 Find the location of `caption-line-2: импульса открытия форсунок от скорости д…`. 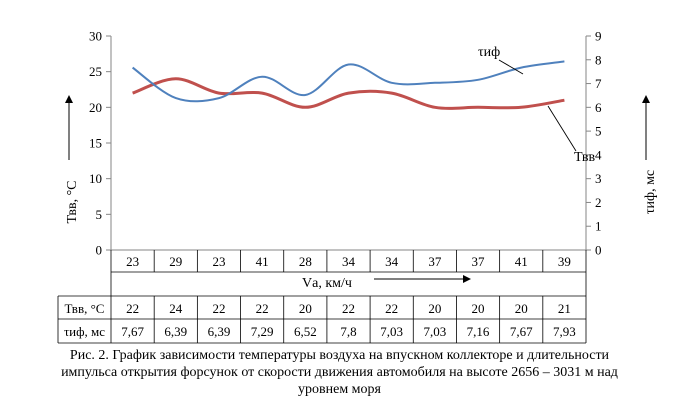

caption-line-2: импульса открытия форсунок от скорости д… is located at coordinates (339, 372).